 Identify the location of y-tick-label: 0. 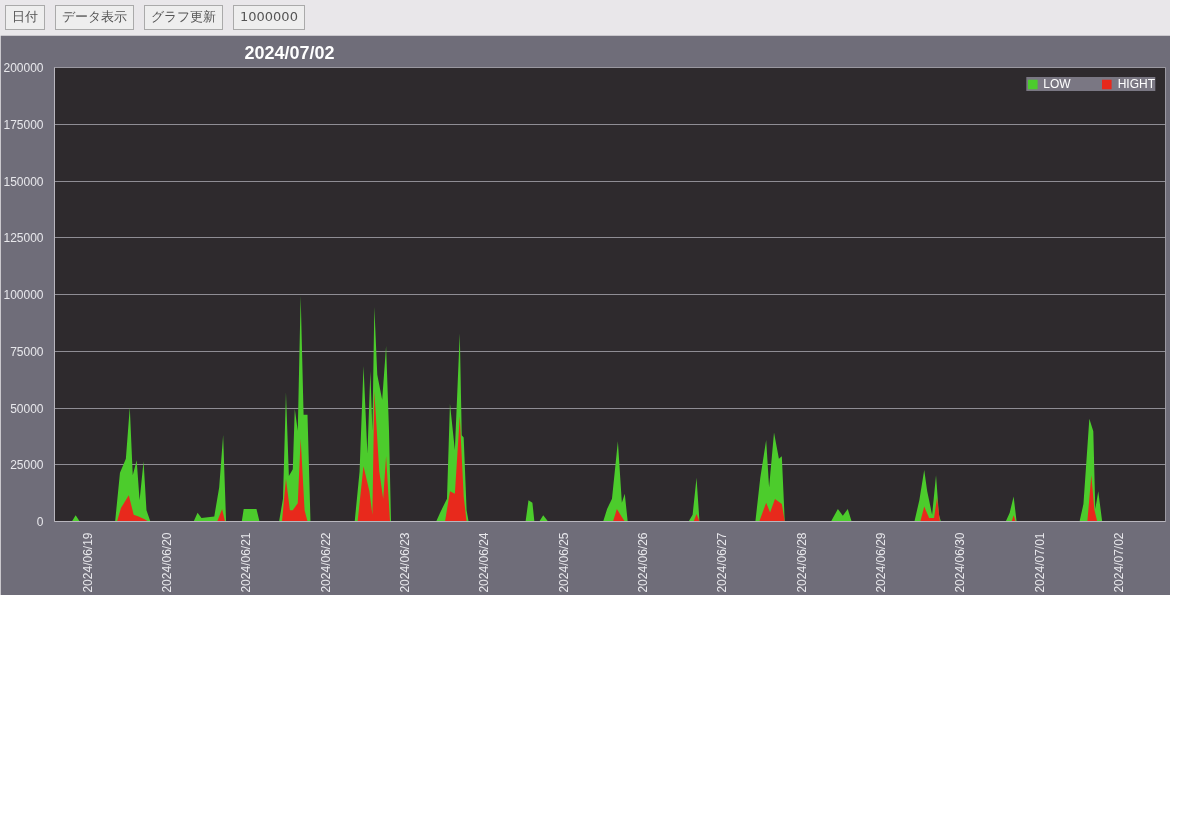
(40, 521).